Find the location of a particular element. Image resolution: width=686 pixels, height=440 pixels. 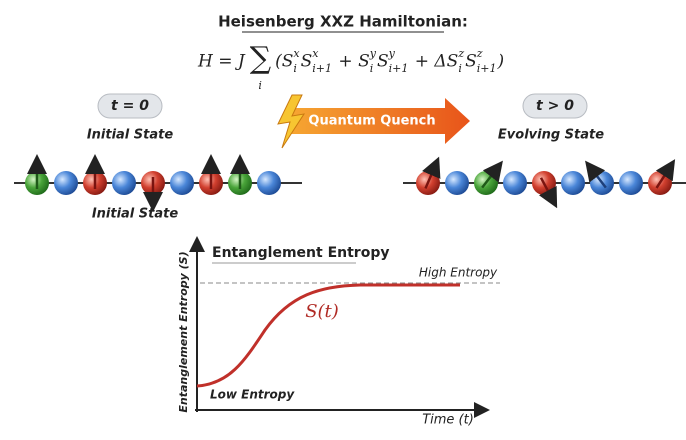

chain-caption: Initial State is located at coordinates (135, 214).